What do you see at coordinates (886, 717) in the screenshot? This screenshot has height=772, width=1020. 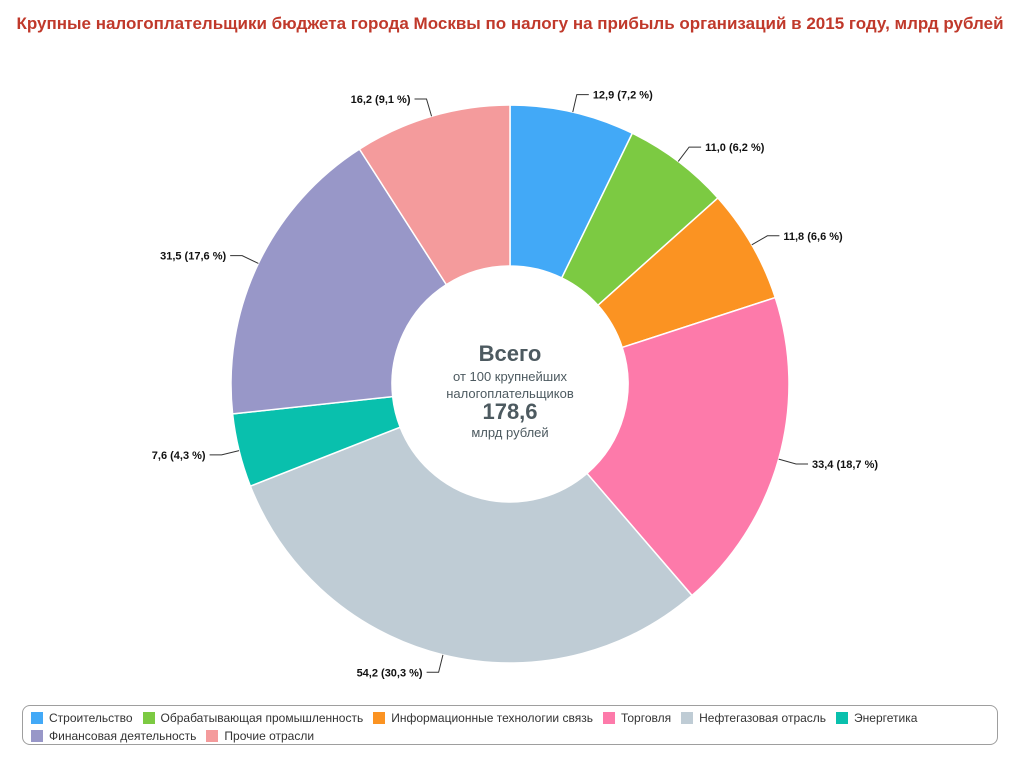 I see `legend-label: Энергетика` at bounding box center [886, 717].